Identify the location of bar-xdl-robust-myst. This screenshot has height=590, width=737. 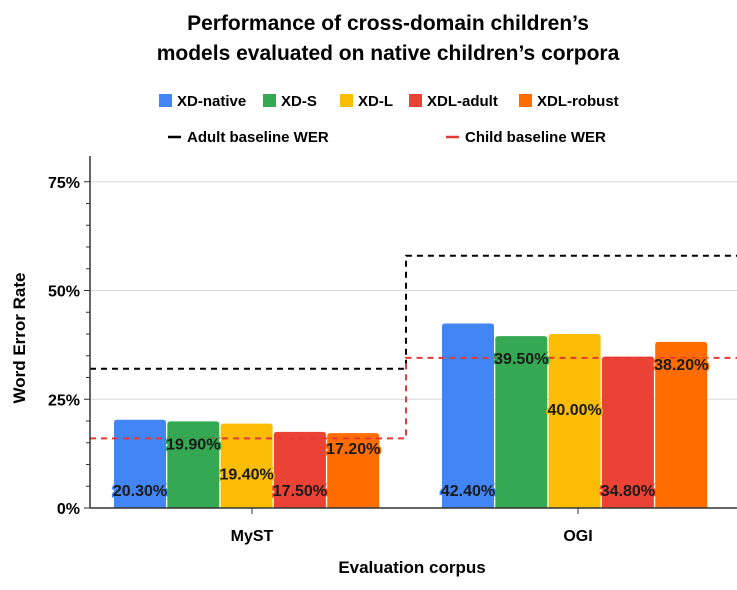
(353, 470).